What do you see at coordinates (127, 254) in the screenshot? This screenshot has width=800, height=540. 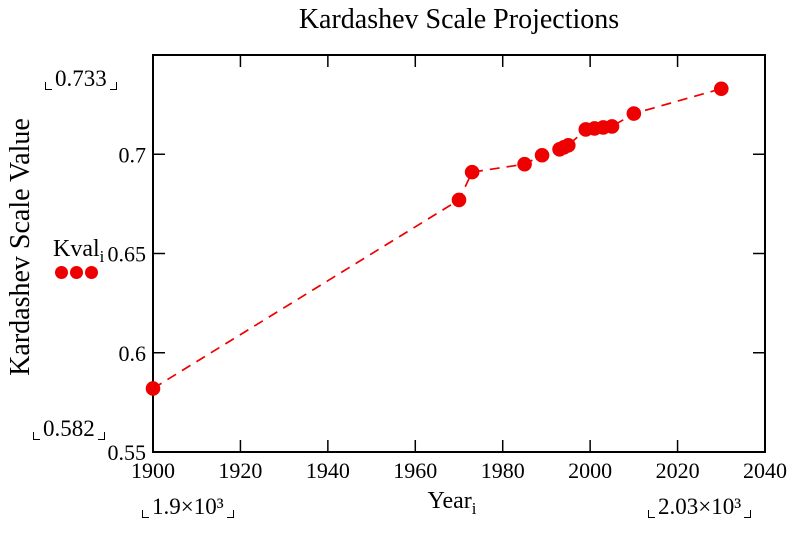 I see `y-tick-label: 0.65` at bounding box center [127, 254].